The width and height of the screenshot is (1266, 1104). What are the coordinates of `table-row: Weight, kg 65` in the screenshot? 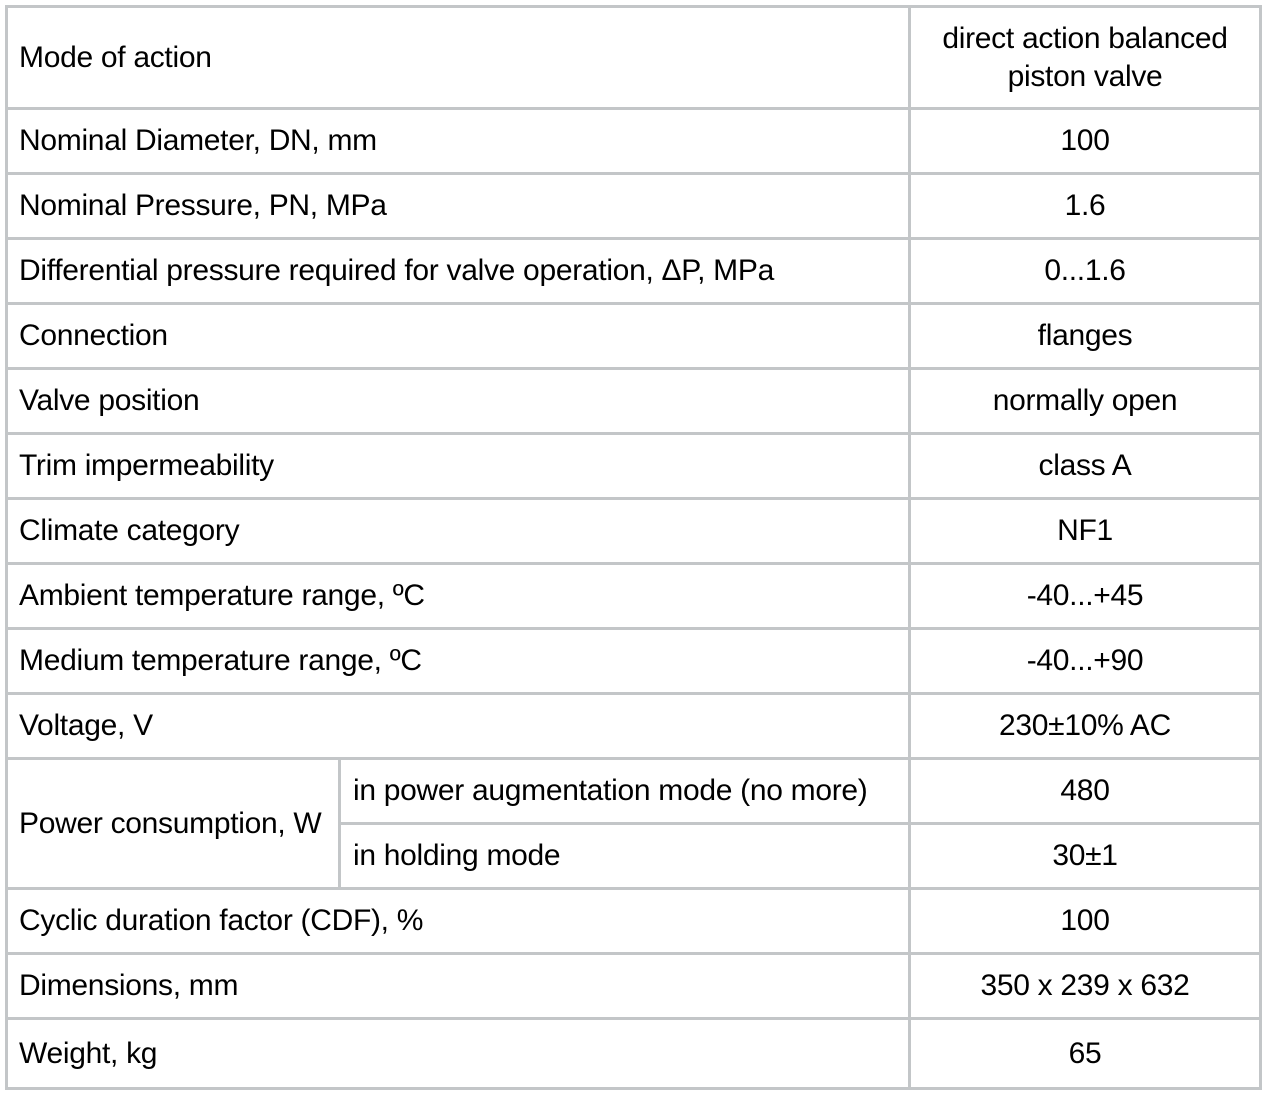 It's located at (633, 1053).